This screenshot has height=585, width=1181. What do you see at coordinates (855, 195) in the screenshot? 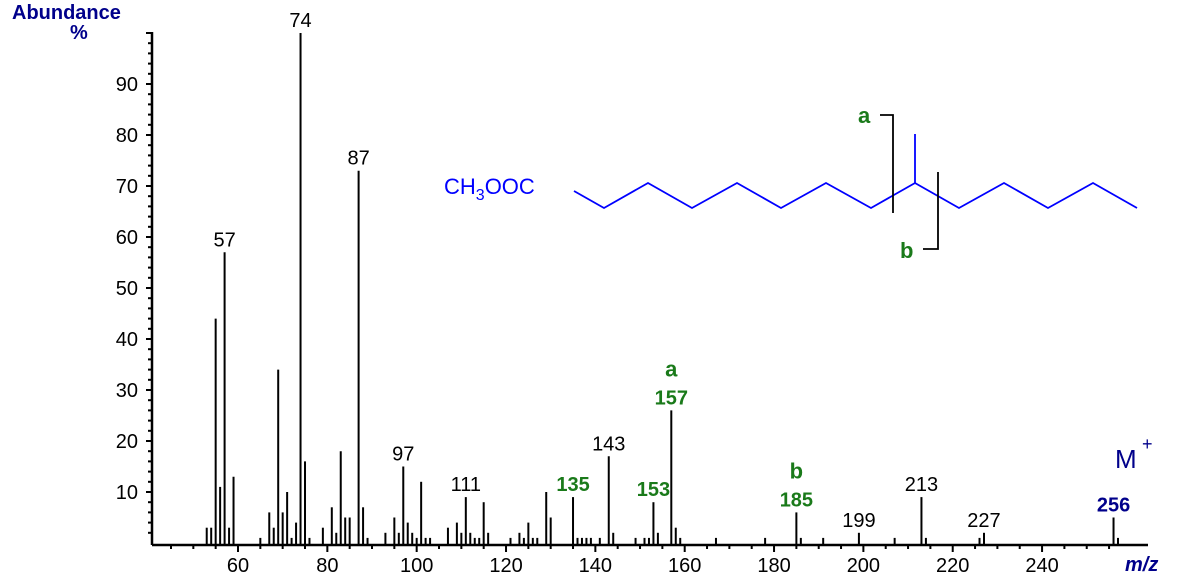
I see `carbon-chain` at bounding box center [855, 195].